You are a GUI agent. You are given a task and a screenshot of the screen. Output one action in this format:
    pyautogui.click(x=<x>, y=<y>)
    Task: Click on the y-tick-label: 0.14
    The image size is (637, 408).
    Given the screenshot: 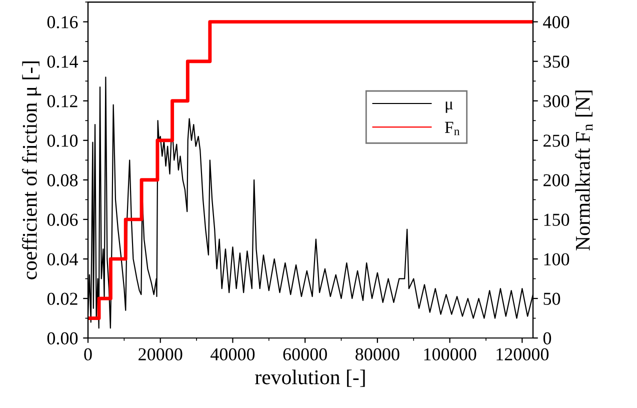 What is the action you would take?
    pyautogui.click(x=62, y=62)
    